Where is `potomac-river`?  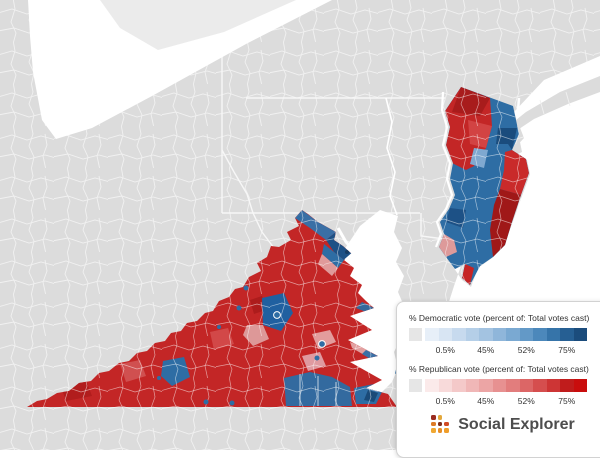 potomac-river is located at coordinates (357, 268).